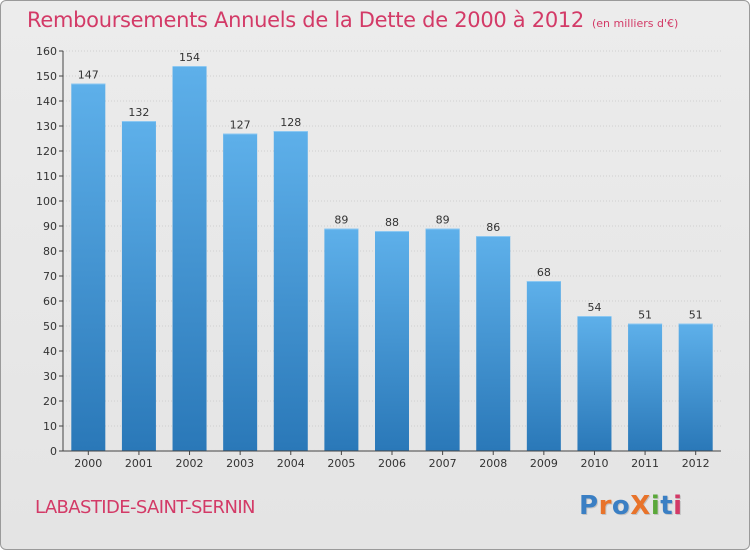 This screenshot has width=750, height=550. Describe the element at coordinates (645, 463) in the screenshot. I see `x-tick-label: 2011` at that location.